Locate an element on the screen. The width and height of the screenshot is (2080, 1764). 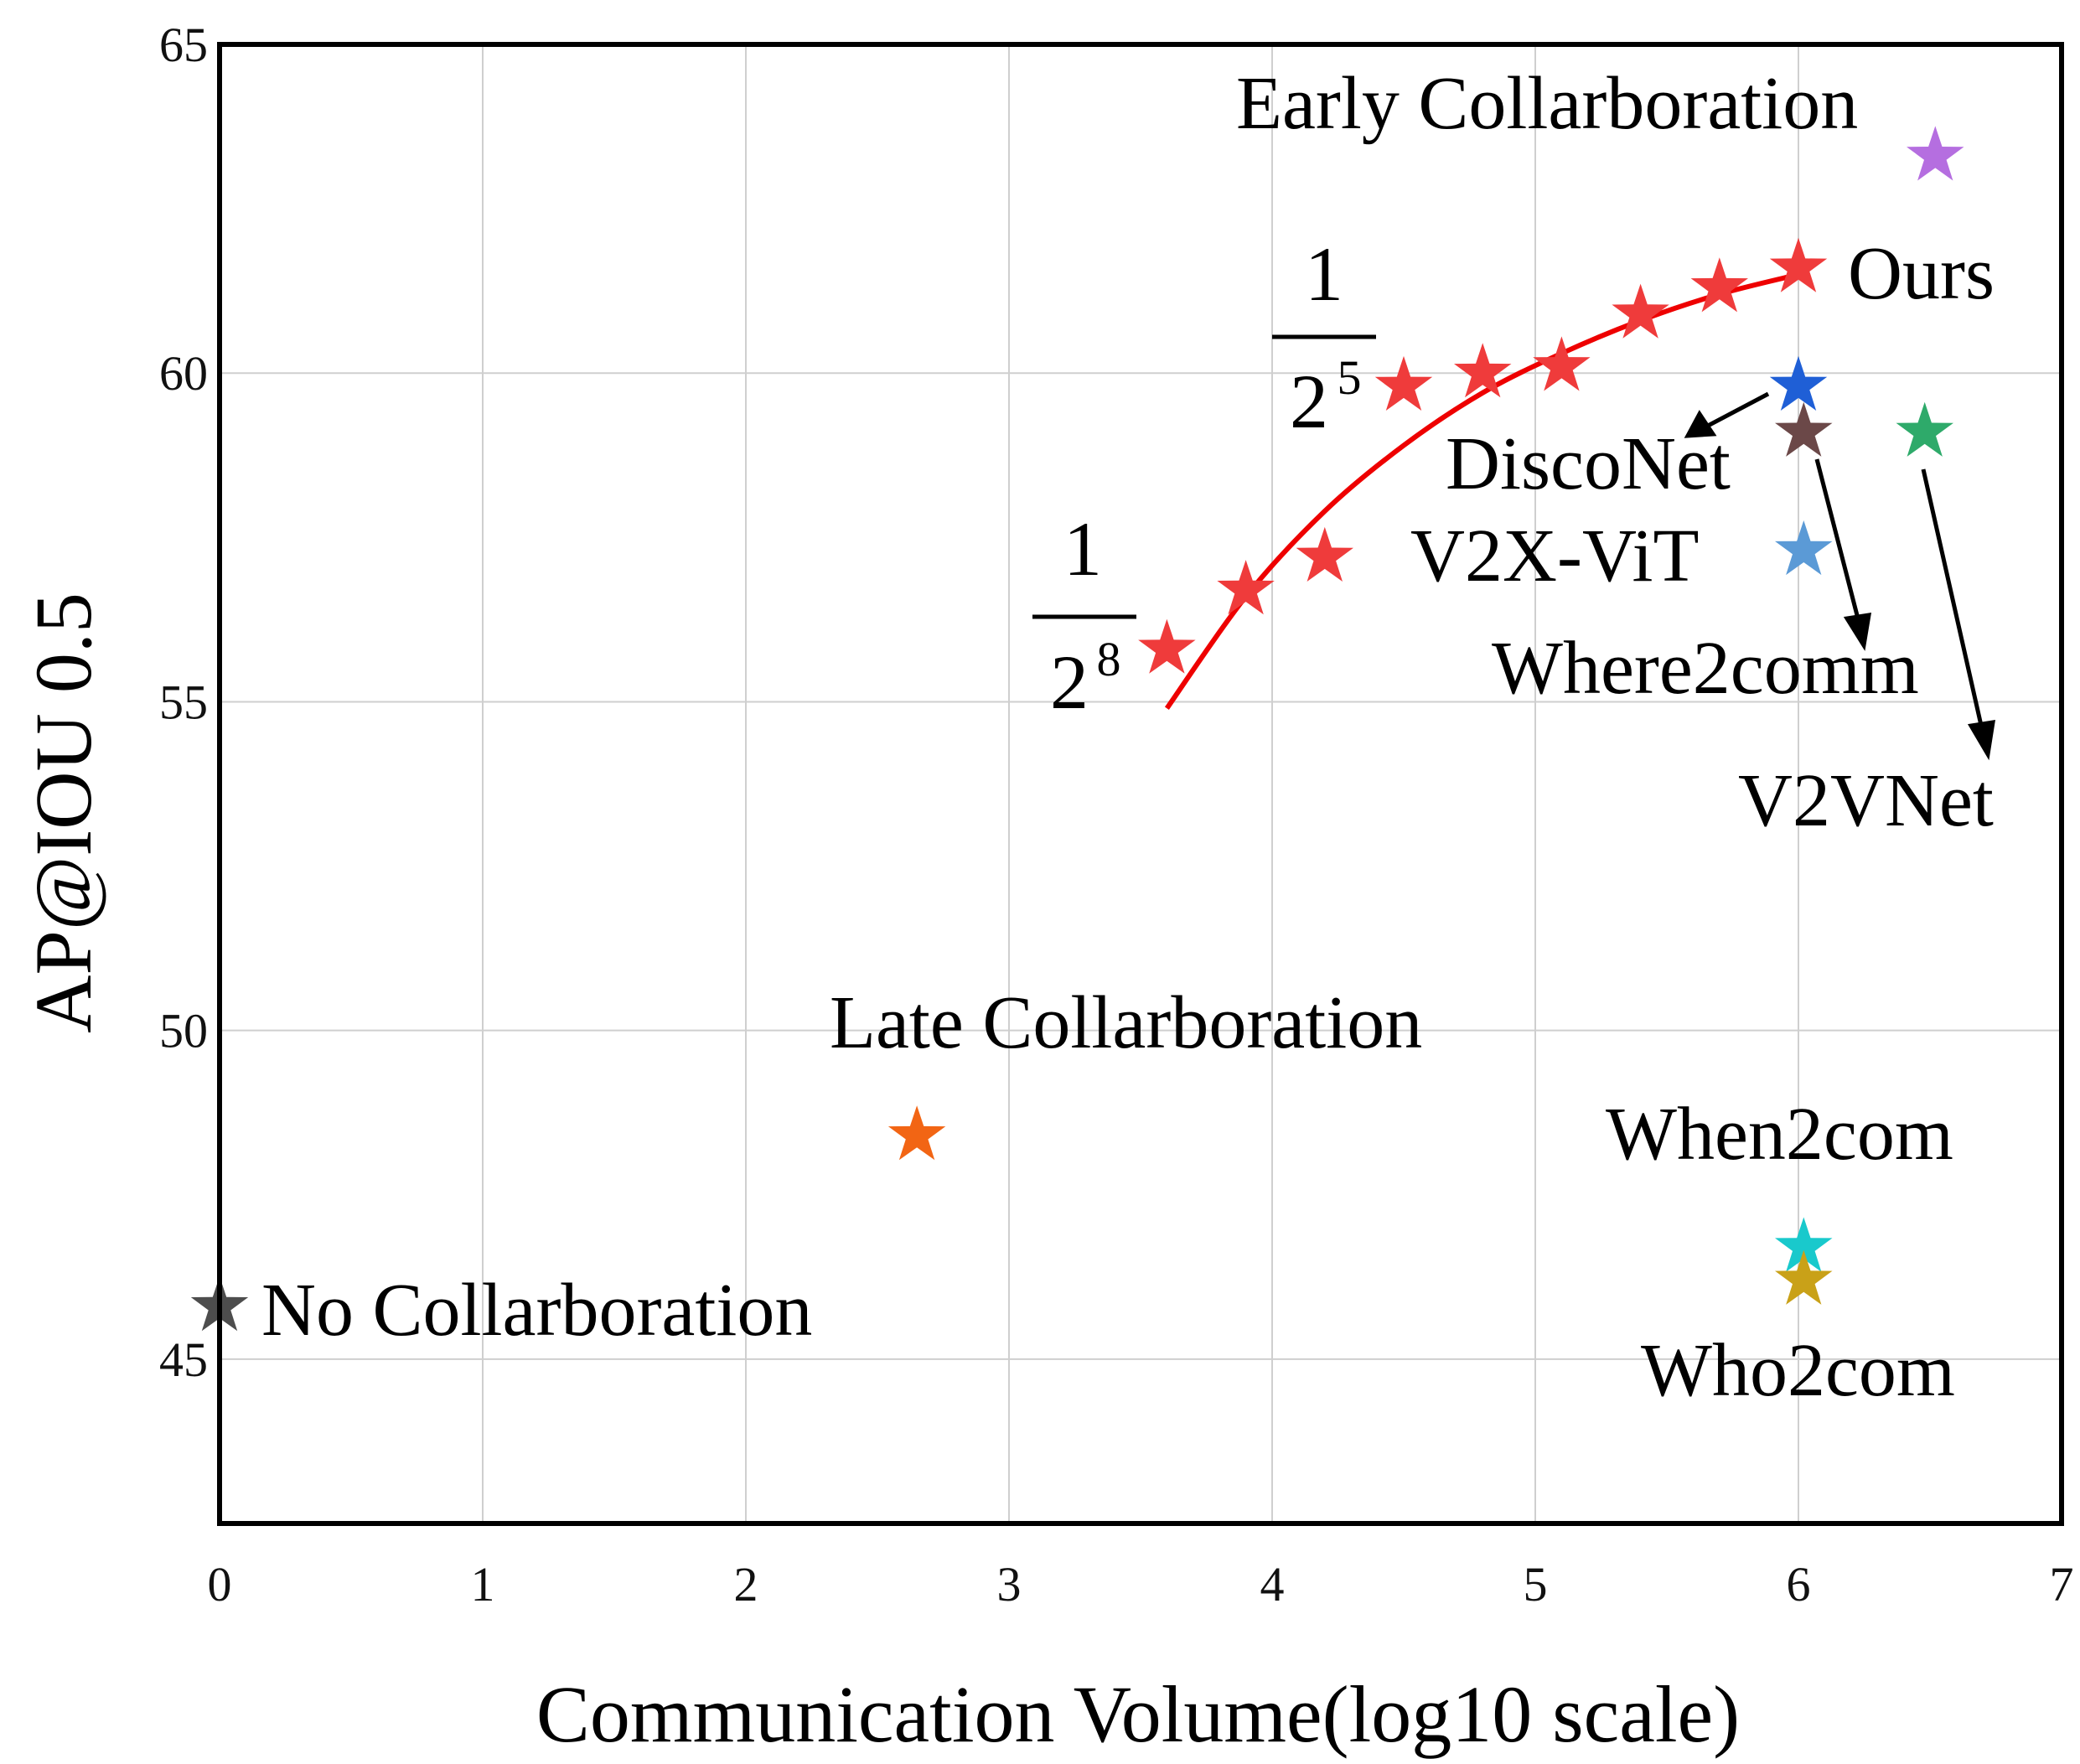
x-tick-label: 2 is located at coordinates (746, 1584).